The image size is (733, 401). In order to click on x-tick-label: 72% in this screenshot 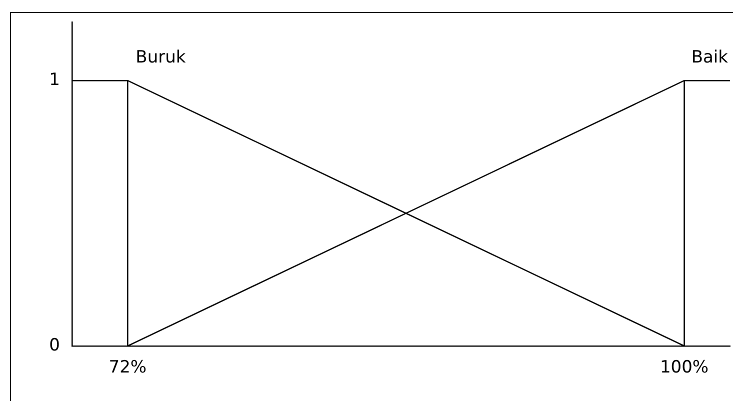, I will do `click(127, 368)`.